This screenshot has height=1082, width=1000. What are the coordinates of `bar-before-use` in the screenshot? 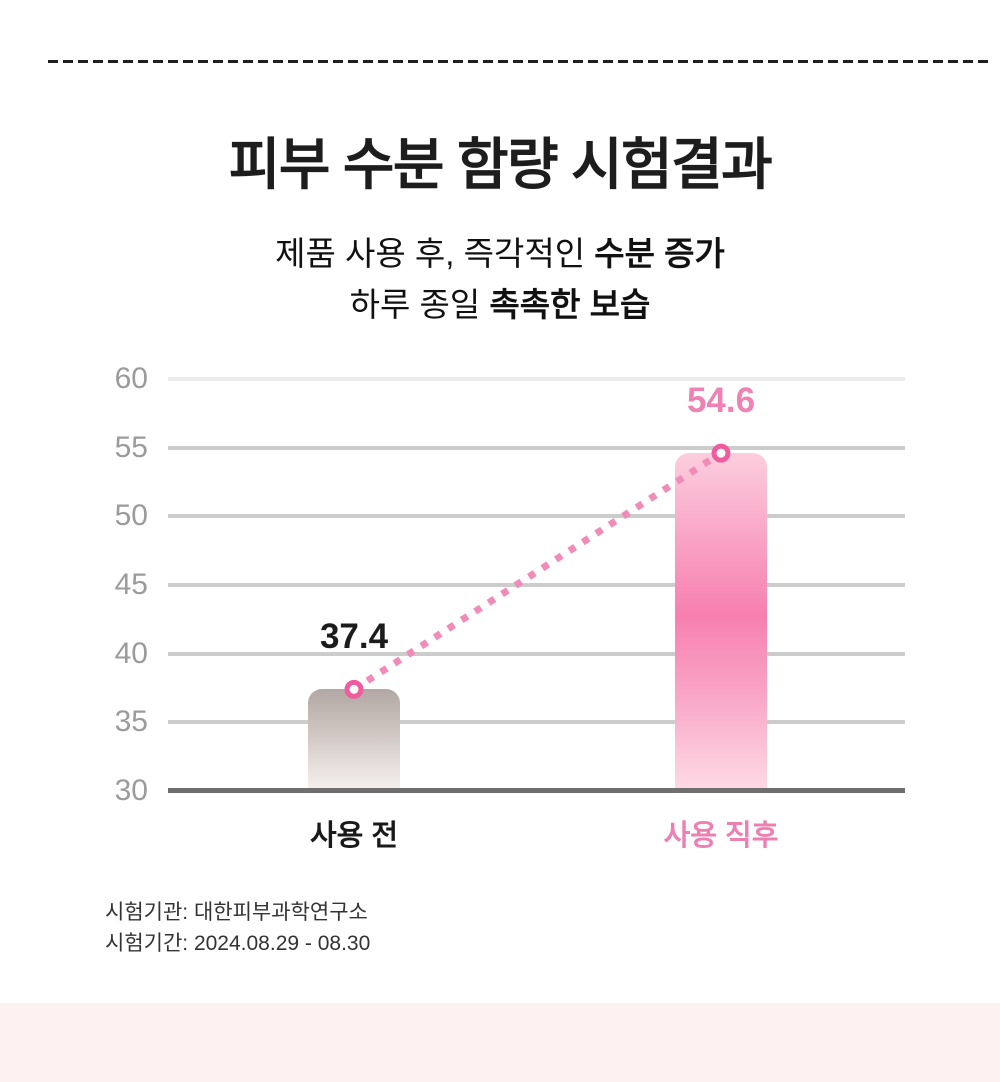 It's located at (354, 740).